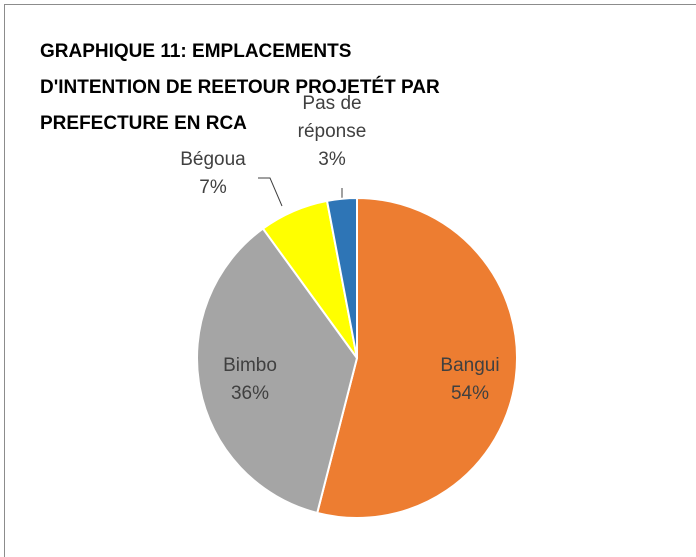 The image size is (696, 557). What do you see at coordinates (250, 393) in the screenshot?
I see `slice-value: 36%` at bounding box center [250, 393].